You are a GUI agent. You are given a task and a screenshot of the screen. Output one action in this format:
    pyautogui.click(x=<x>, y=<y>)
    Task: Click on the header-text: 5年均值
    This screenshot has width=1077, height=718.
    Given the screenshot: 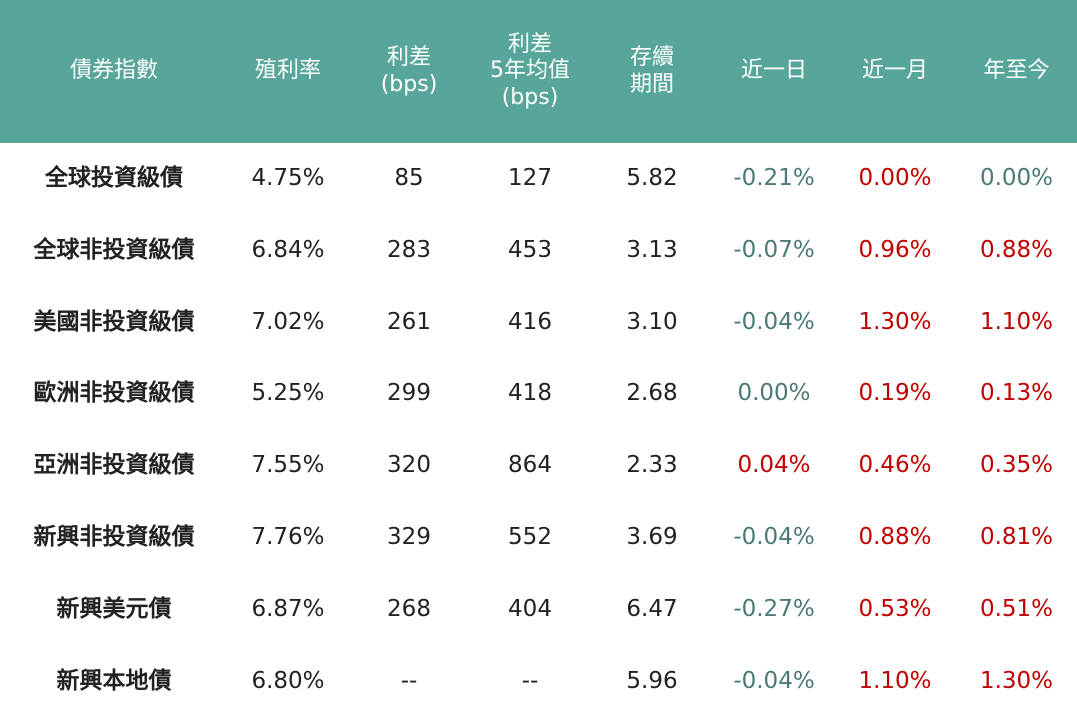 What is the action you would take?
    pyautogui.click(x=530, y=71)
    